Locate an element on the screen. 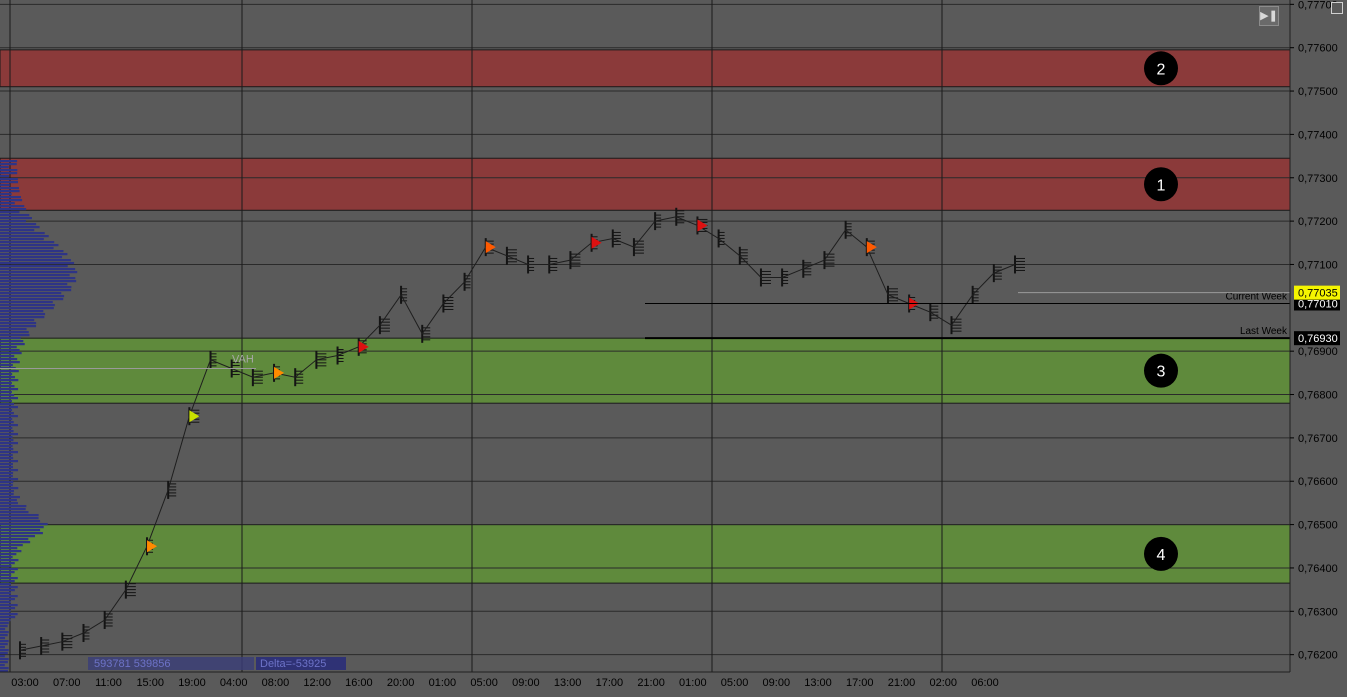 Image resolution: width=1347 pixels, height=697 pixels. time-tick-label: 06:00 is located at coordinates (985, 683).